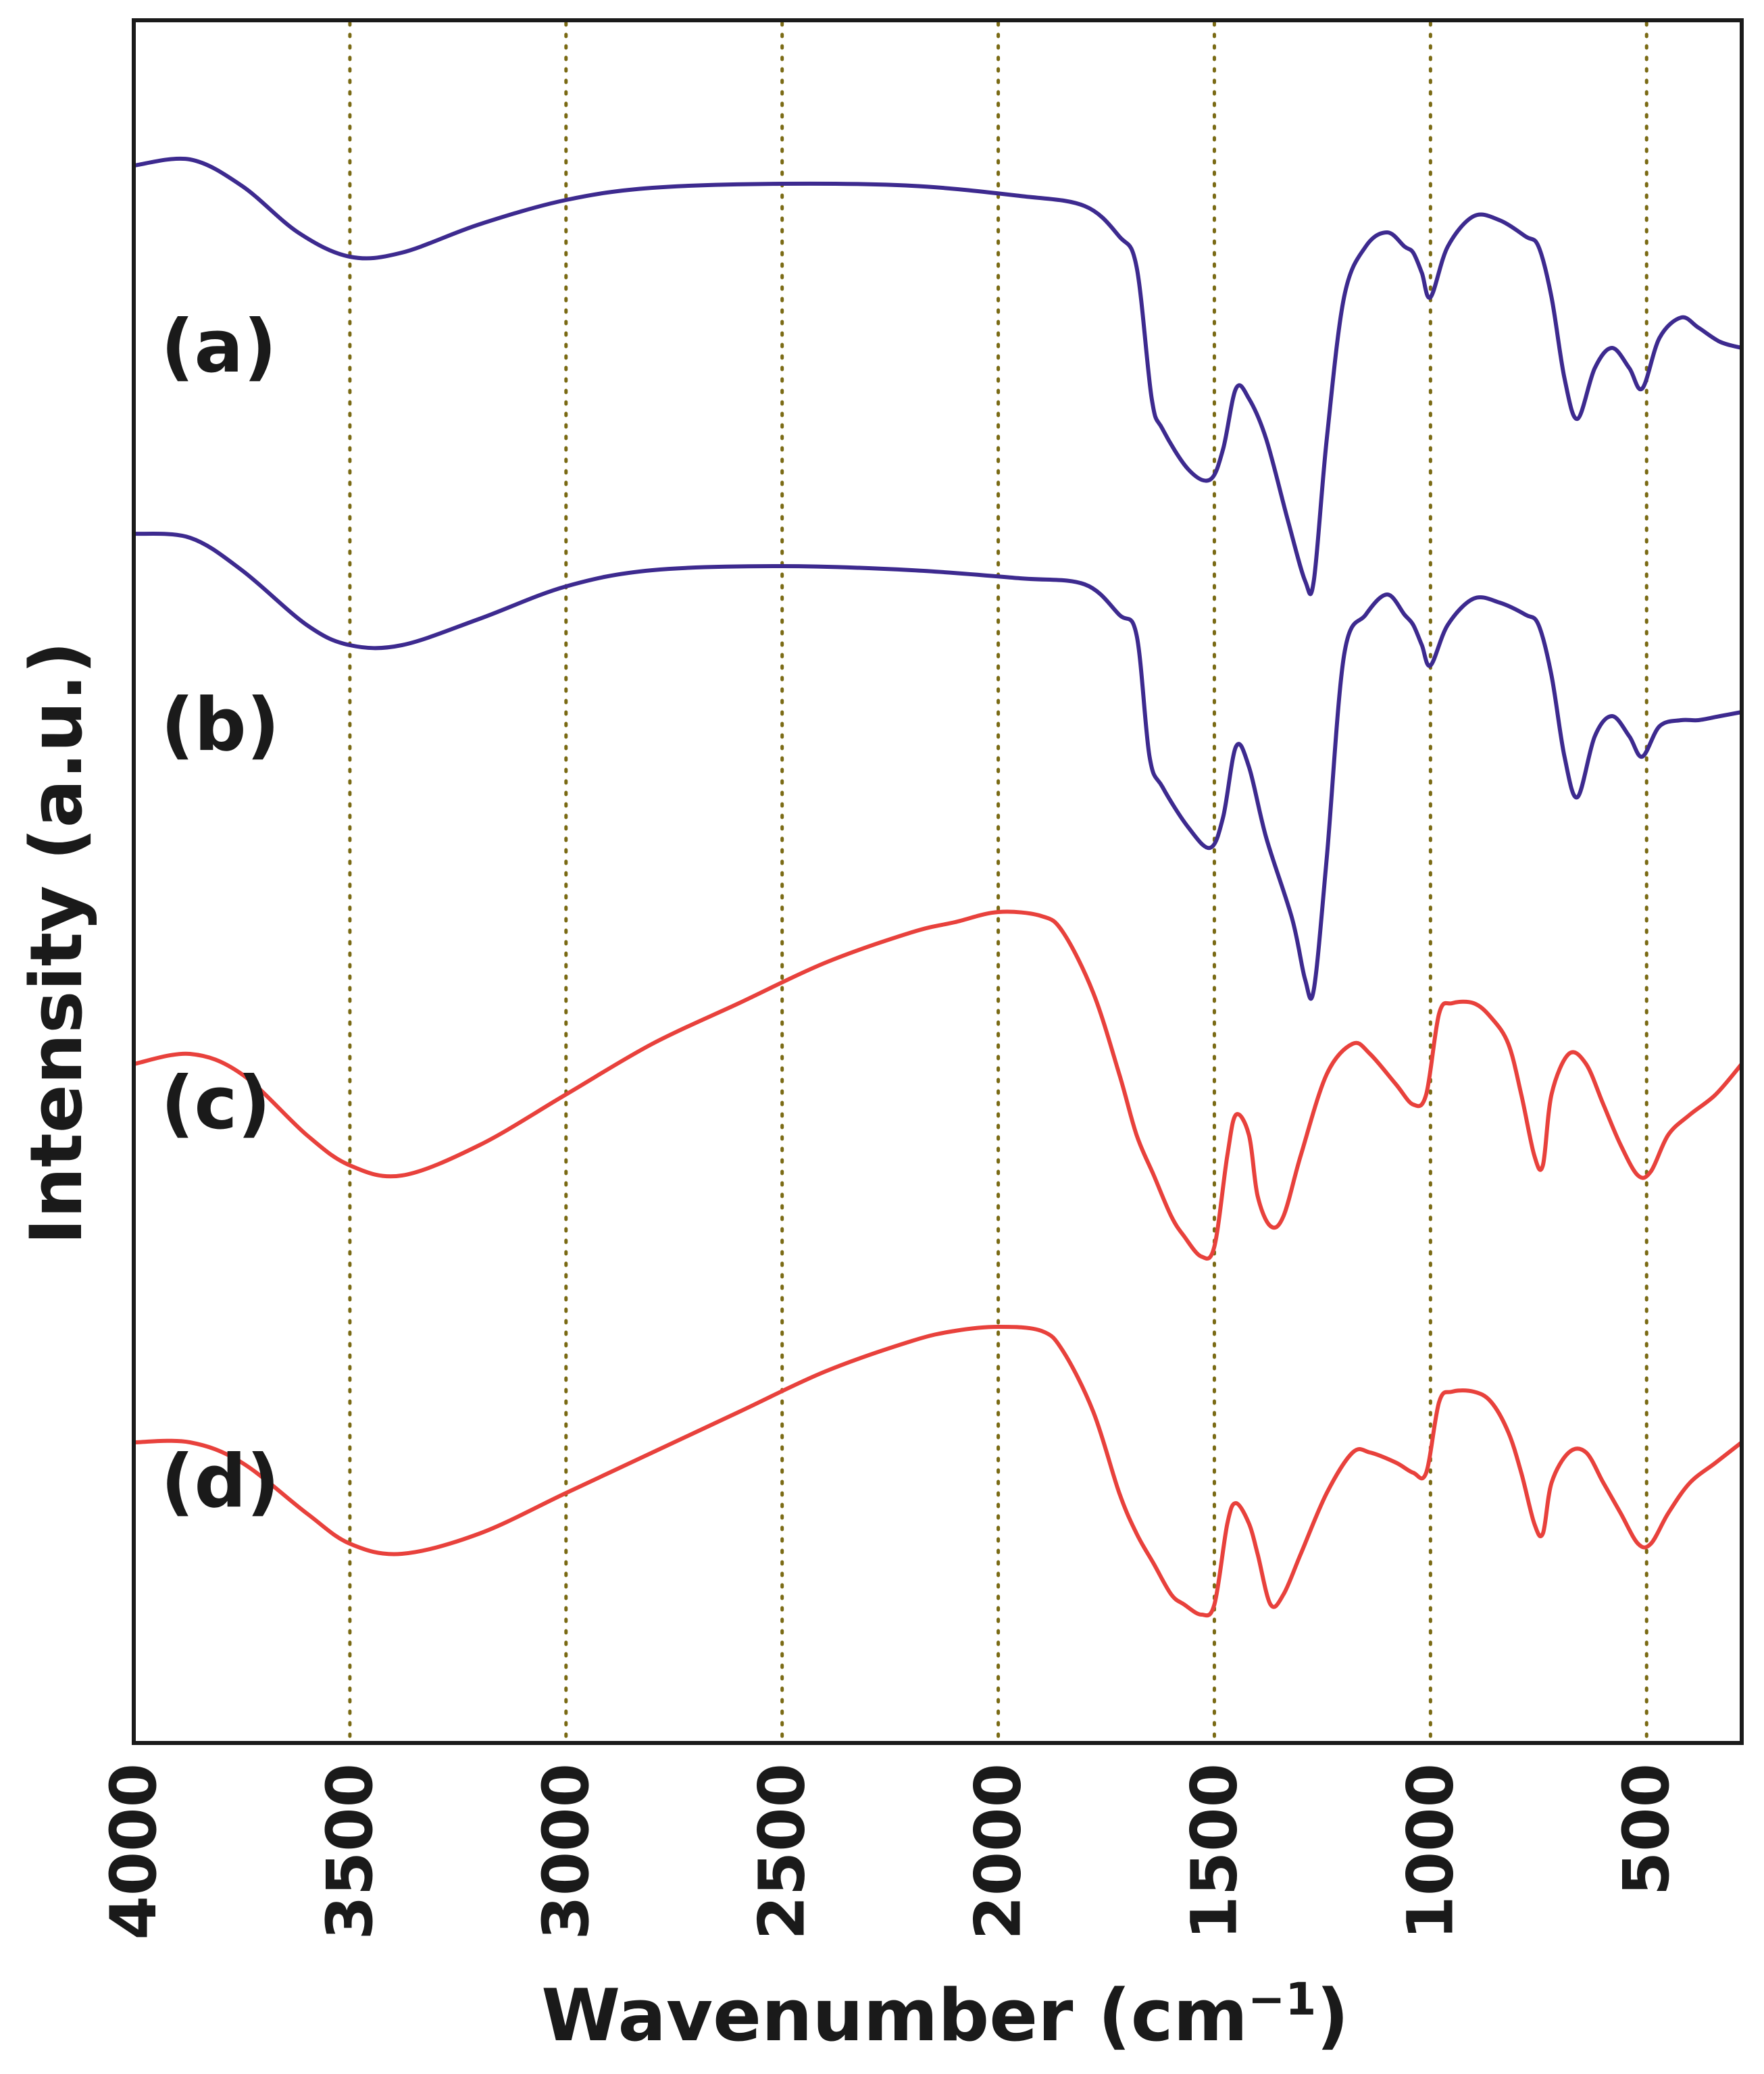  I want to click on x-axis-title-suffix: ), so click(1332, 2015).